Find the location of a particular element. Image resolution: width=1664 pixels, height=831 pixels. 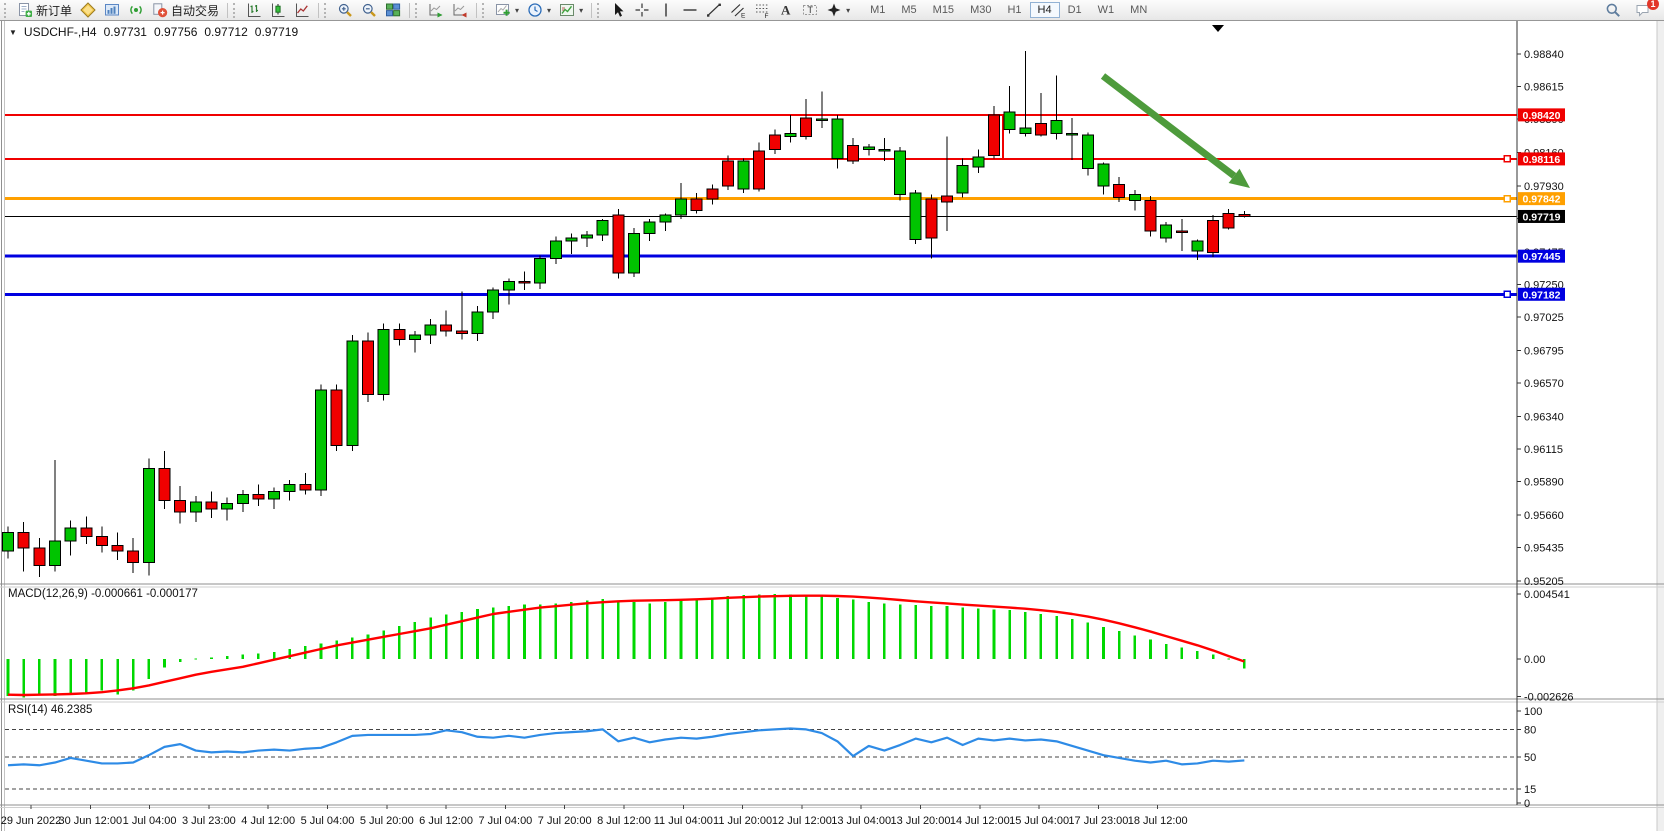

fibonacci-tool-button: F is located at coordinates (762, 10).